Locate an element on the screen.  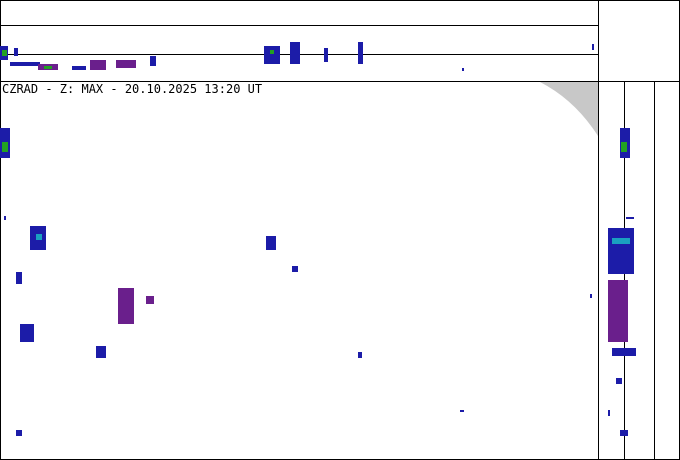
top-echoes is located at coordinates (297, 56).